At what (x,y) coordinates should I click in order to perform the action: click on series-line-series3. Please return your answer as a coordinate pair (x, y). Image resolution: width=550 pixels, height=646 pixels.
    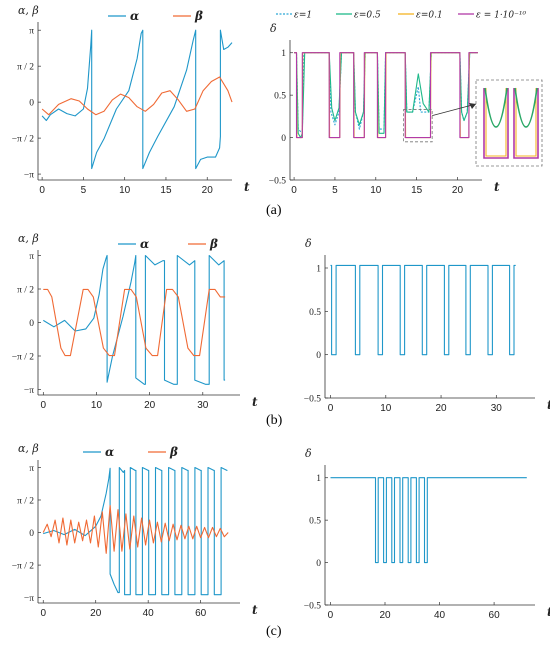
    Looking at the image, I should click on (386, 95).